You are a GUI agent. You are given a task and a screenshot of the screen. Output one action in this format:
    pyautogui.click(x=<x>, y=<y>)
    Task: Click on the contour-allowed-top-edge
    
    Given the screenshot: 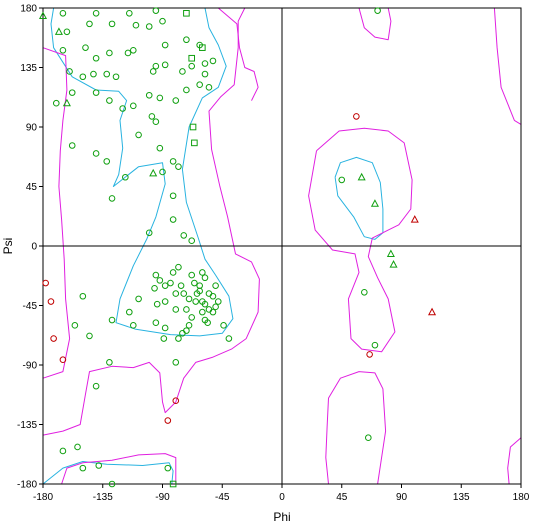 What is the action you would take?
    pyautogui.click(x=238, y=54)
    